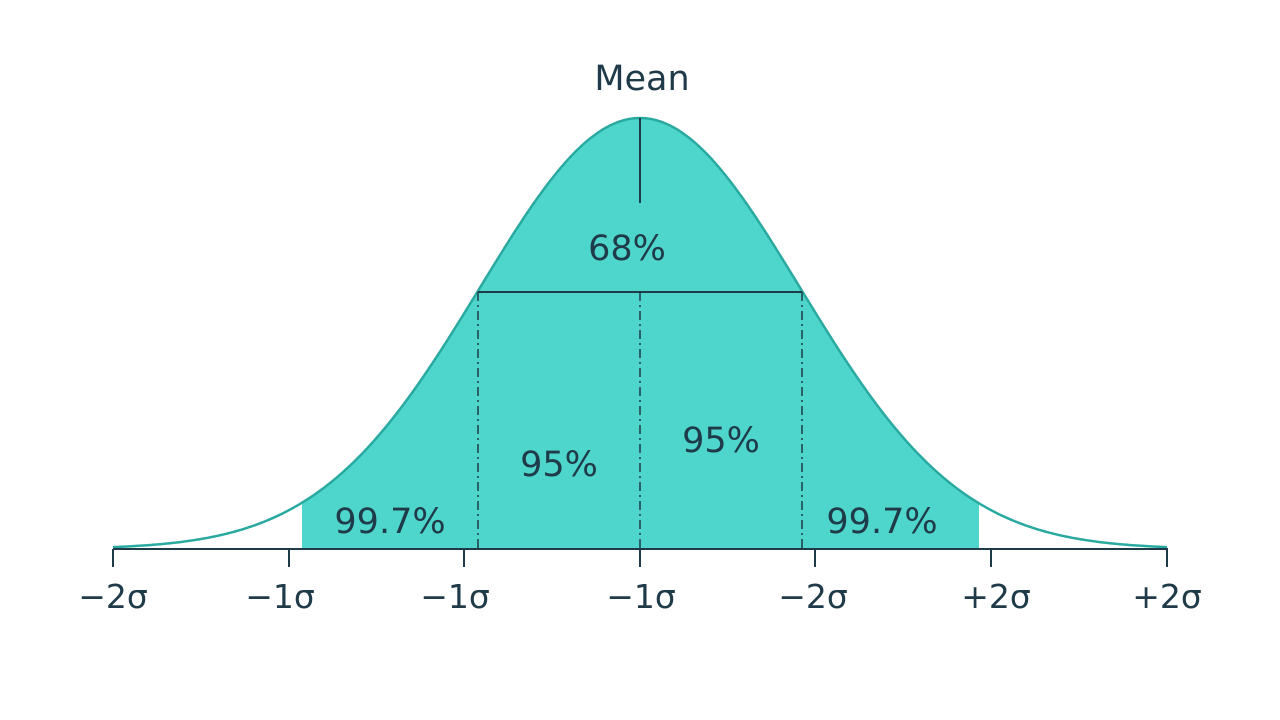 The image size is (1280, 720). I want to click on center-region-label: 68%, so click(627, 249).